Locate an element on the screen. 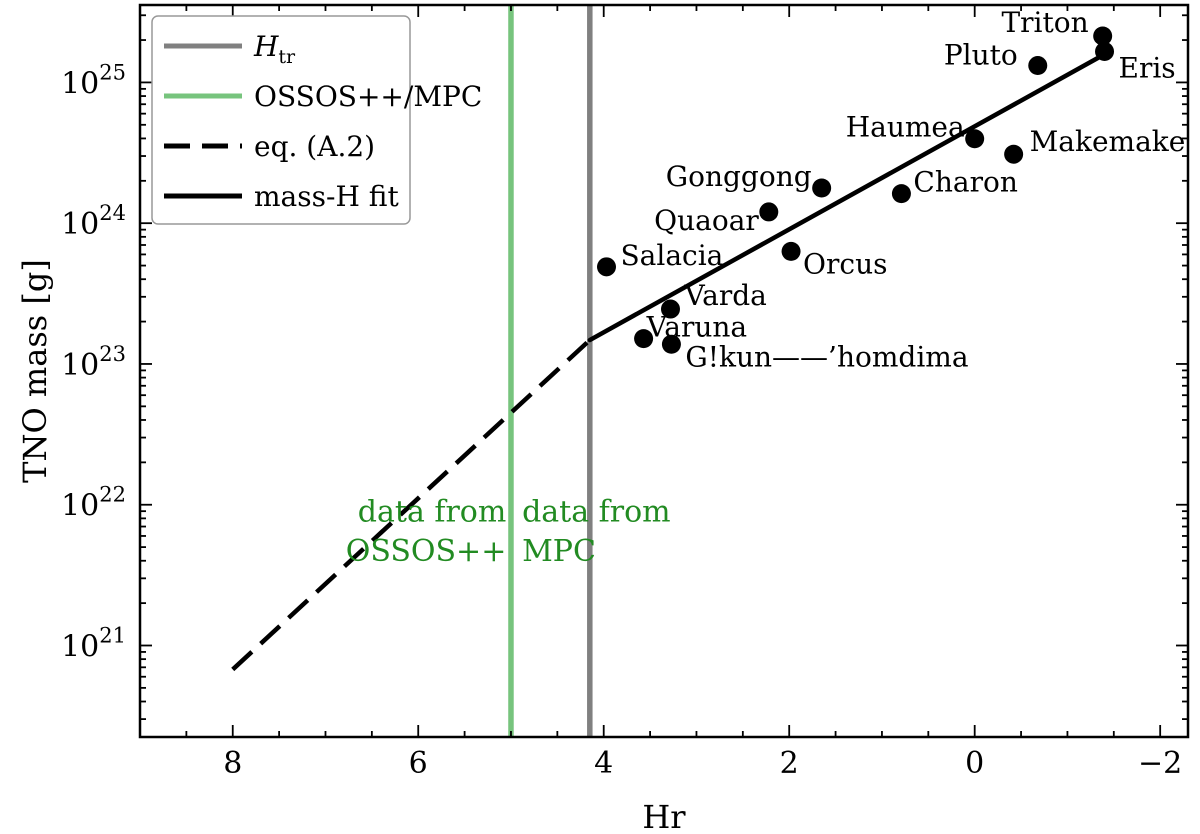  data-point-gonggong is located at coordinates (822, 188).